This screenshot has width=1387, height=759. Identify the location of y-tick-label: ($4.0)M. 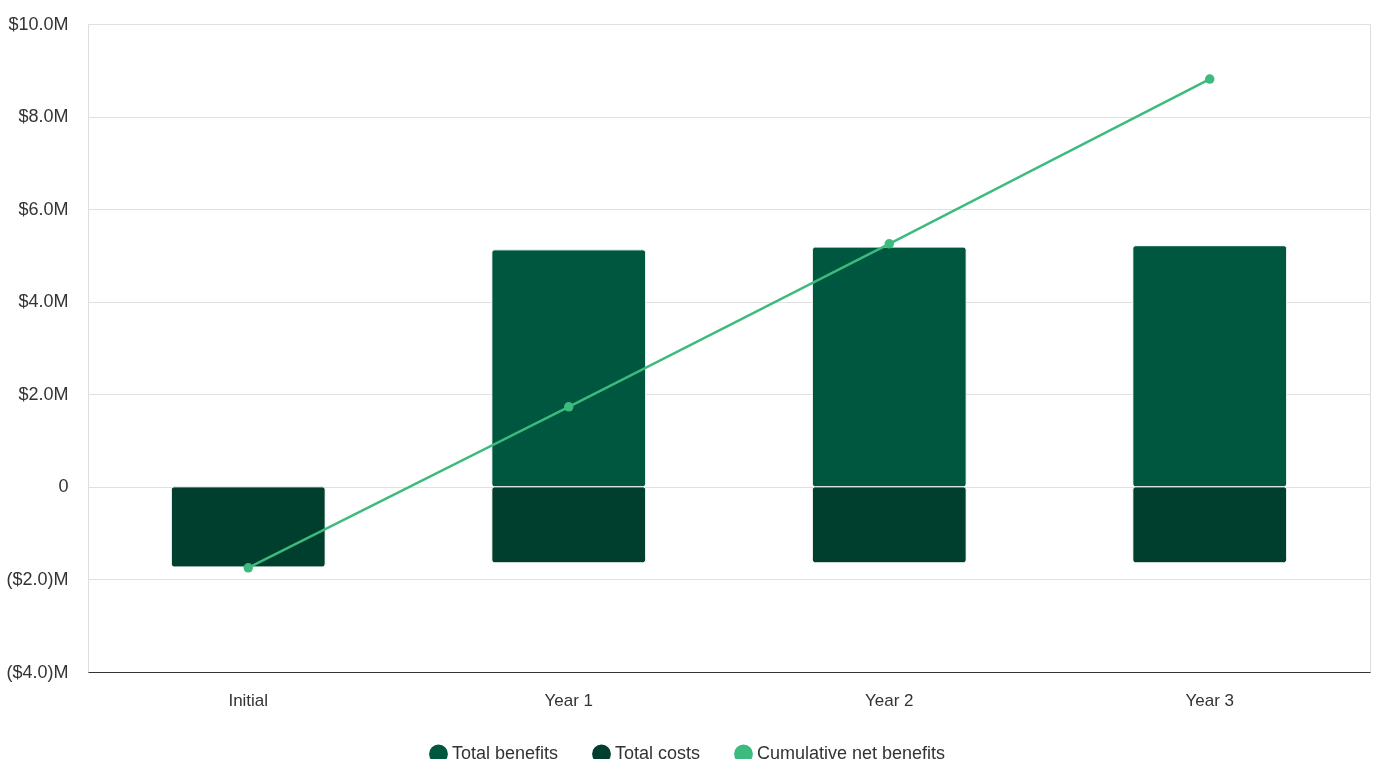
(37, 671).